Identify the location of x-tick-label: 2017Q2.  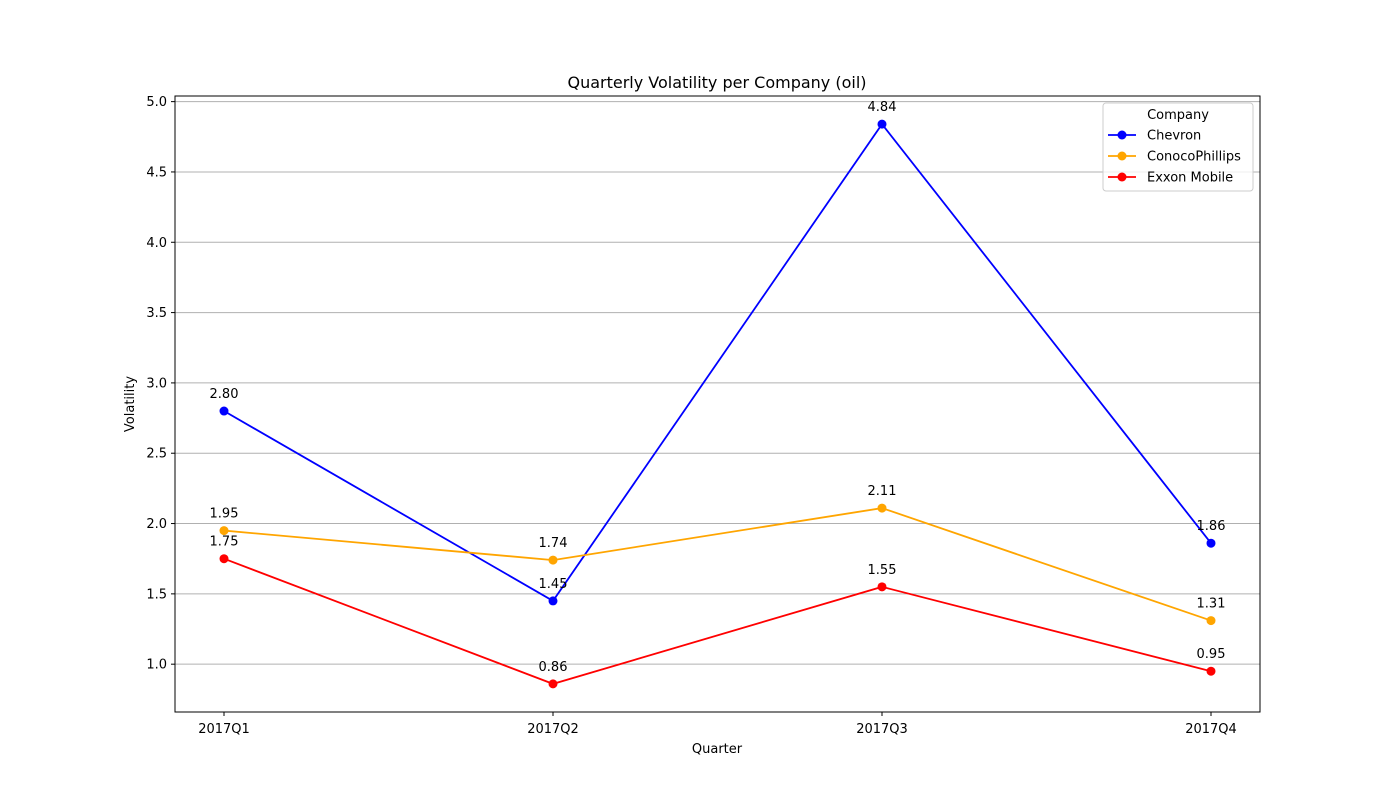
(553, 729).